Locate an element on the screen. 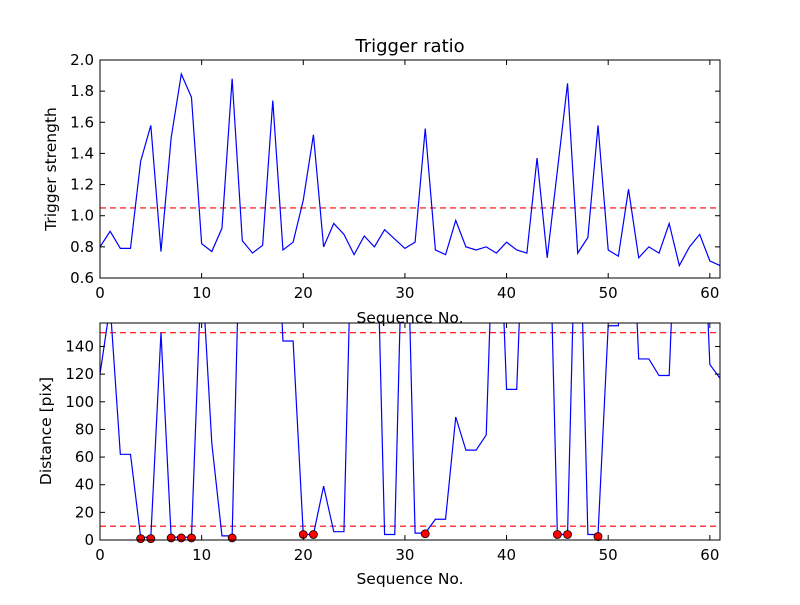 Image resolution: width=800 pixels, height=605 pixels. top-chart-title: Trigger ratio is located at coordinates (409, 46).